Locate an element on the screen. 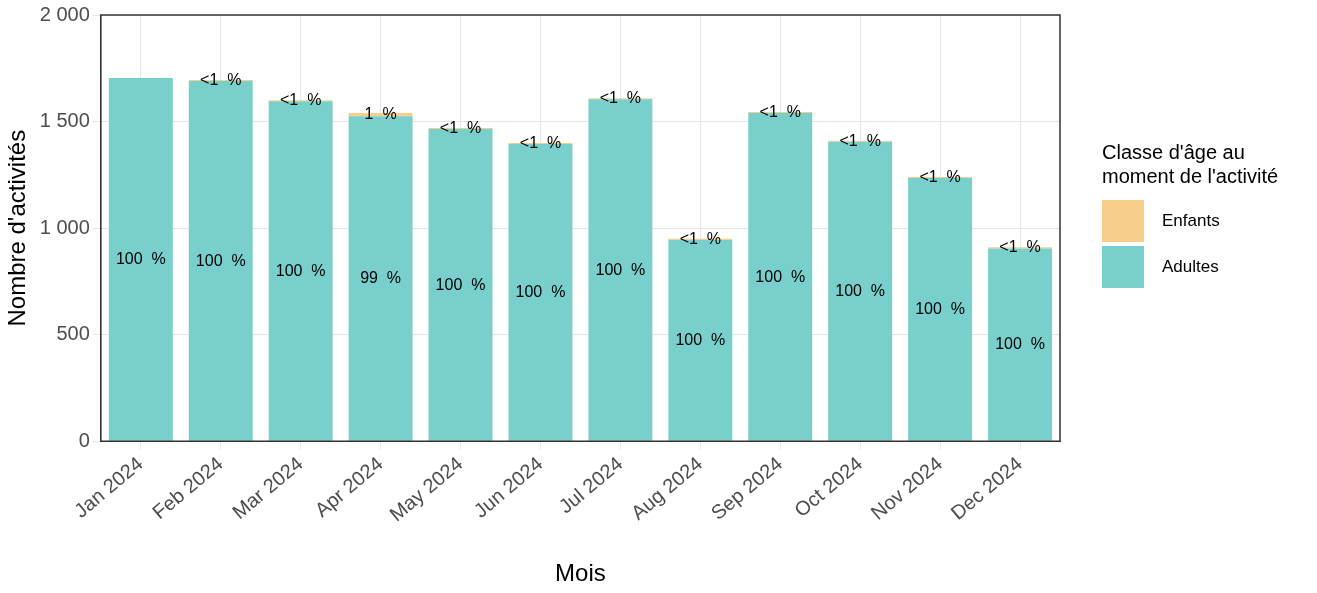 The image size is (1317, 593). annotation: 1 % is located at coordinates (380, 114).